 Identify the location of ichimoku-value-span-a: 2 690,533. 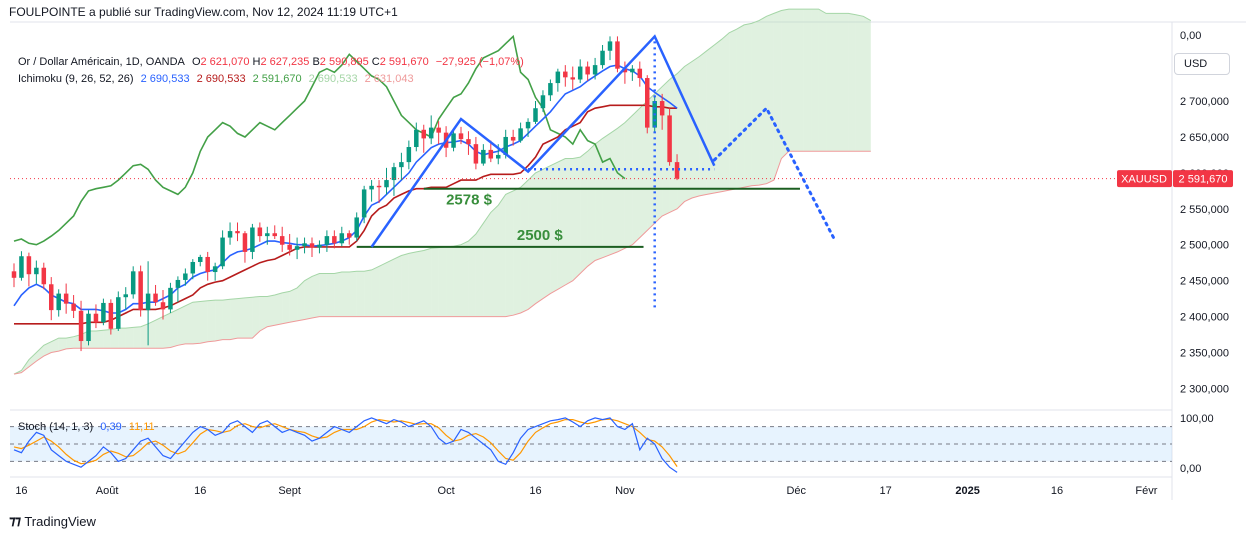
(333, 79).